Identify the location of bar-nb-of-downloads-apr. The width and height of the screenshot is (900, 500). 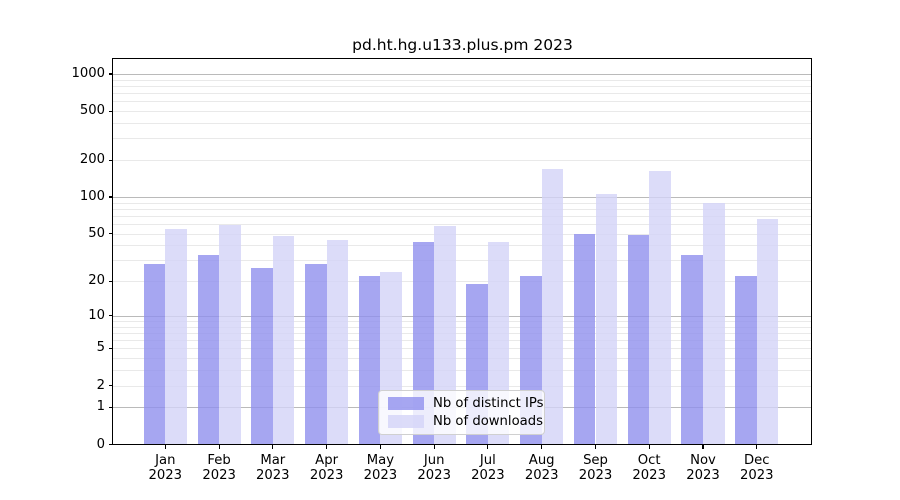
(337, 342).